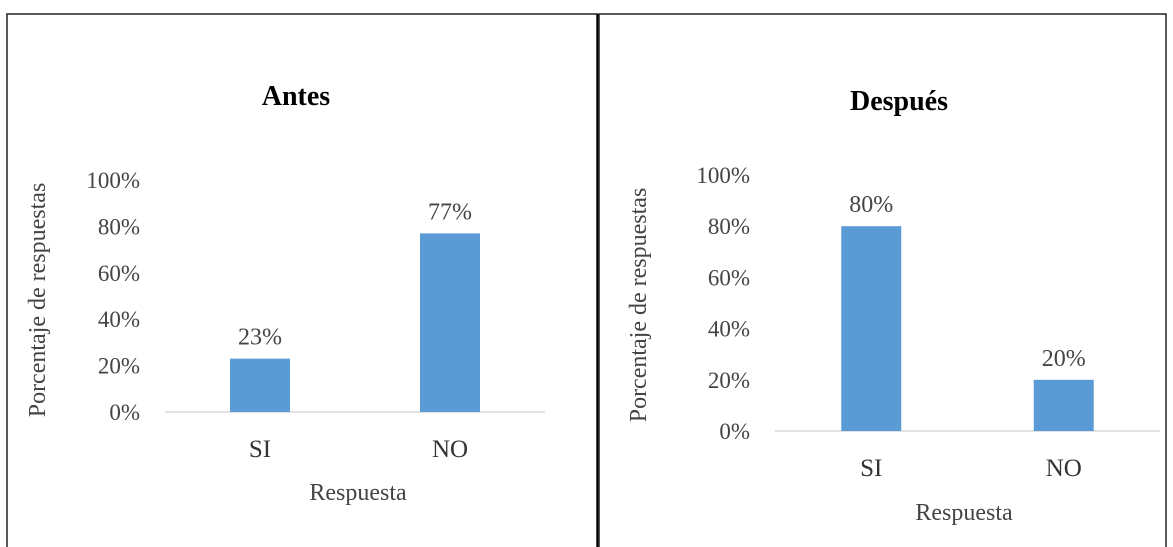  What do you see at coordinates (871, 205) in the screenshot?
I see `data-label: 80%` at bounding box center [871, 205].